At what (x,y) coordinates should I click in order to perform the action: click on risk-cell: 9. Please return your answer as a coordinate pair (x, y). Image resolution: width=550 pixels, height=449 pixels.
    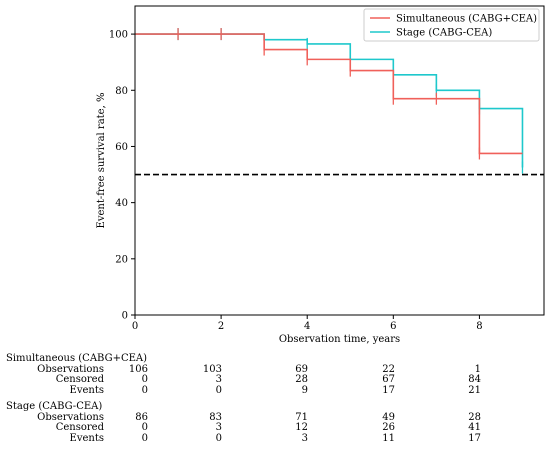
    Looking at the image, I should click on (304, 390).